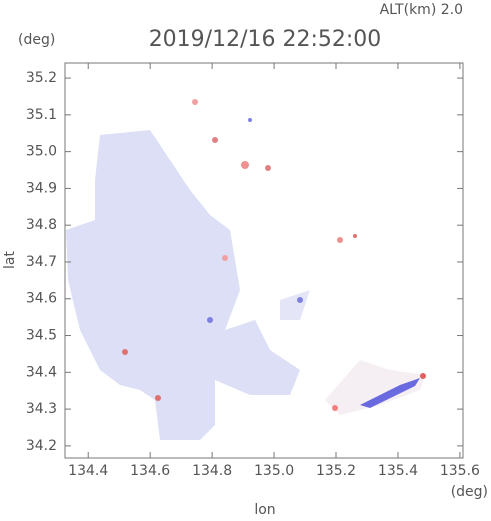 The image size is (491, 521). What do you see at coordinates (41, 225) in the screenshot?
I see `y-tick-label: 34.8` at bounding box center [41, 225].